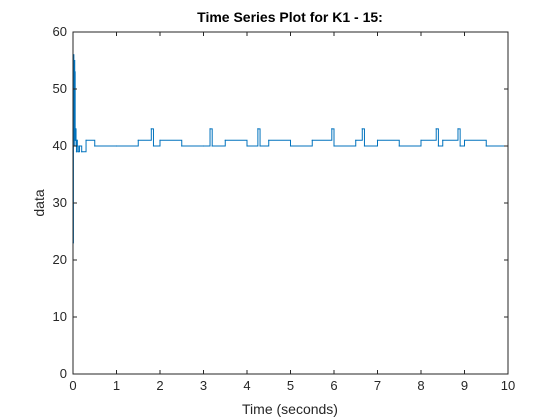  What do you see at coordinates (464, 385) in the screenshot?
I see `x-tick-label: 9` at bounding box center [464, 385].